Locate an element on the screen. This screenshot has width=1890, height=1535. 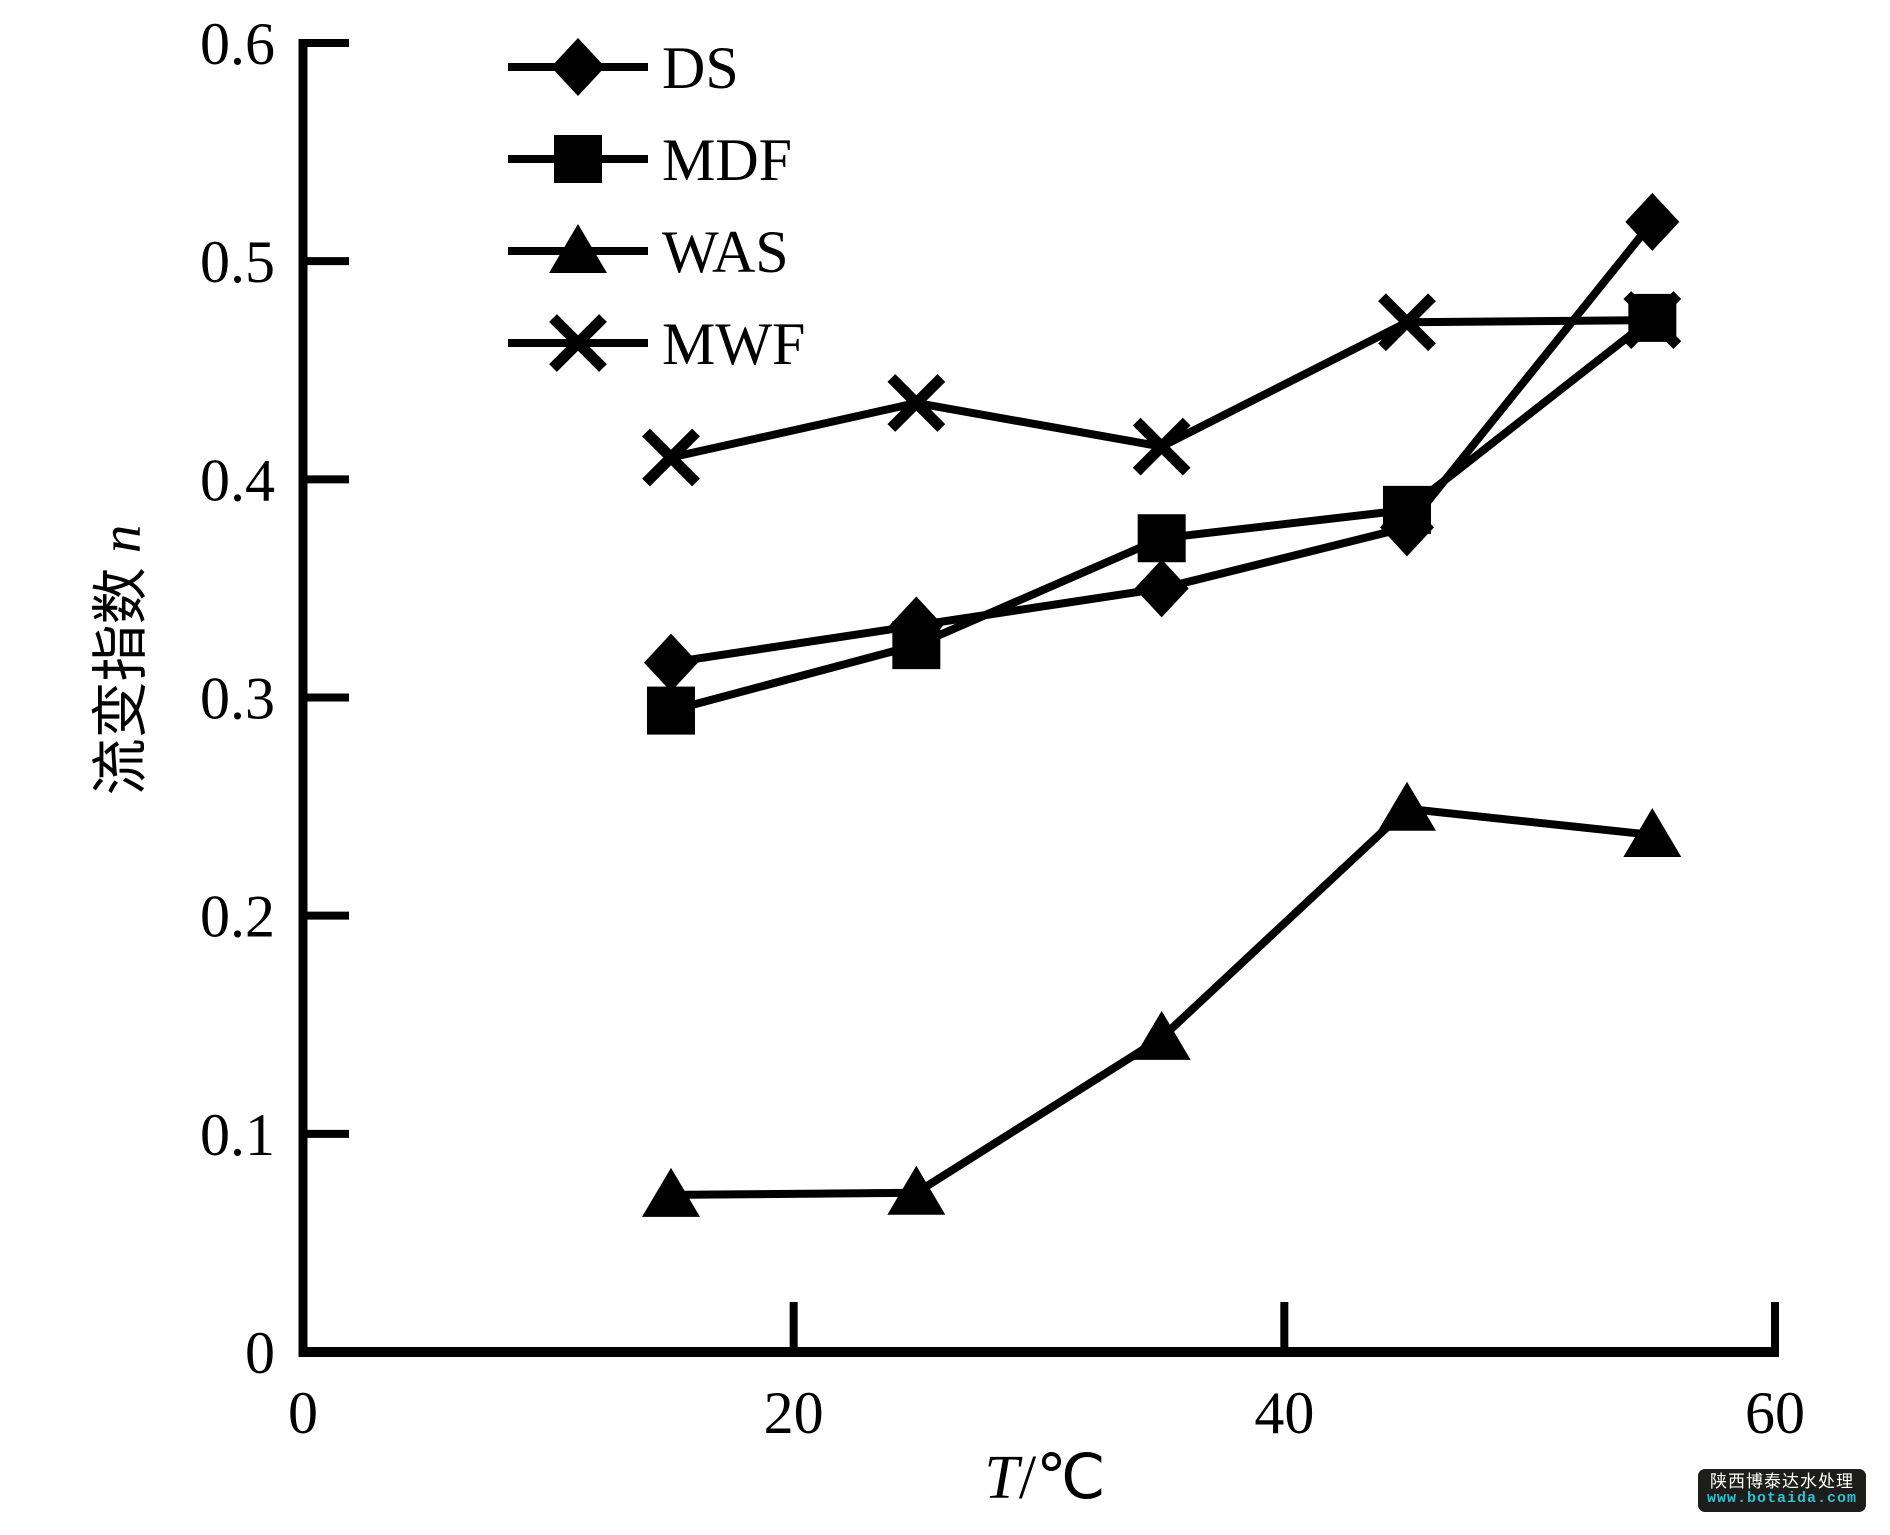
x-tick-label: 40 is located at coordinates (1284, 1413).